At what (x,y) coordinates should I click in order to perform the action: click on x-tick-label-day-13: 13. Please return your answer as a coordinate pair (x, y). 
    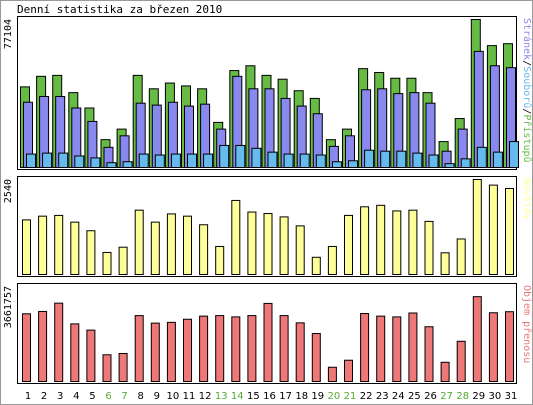
    Looking at the image, I should click on (221, 396).